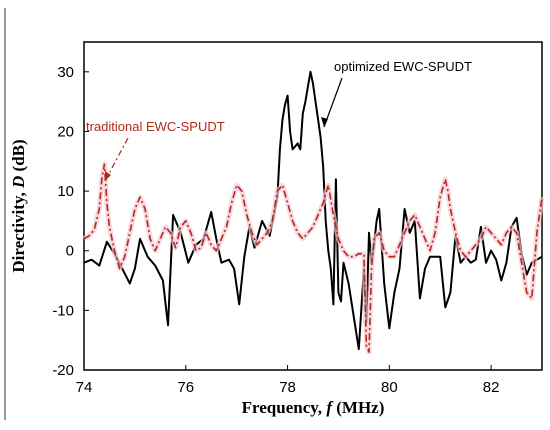 This screenshot has height=430, width=550. What do you see at coordinates (287, 387) in the screenshot?
I see `x-tick-label: 78` at bounding box center [287, 387].